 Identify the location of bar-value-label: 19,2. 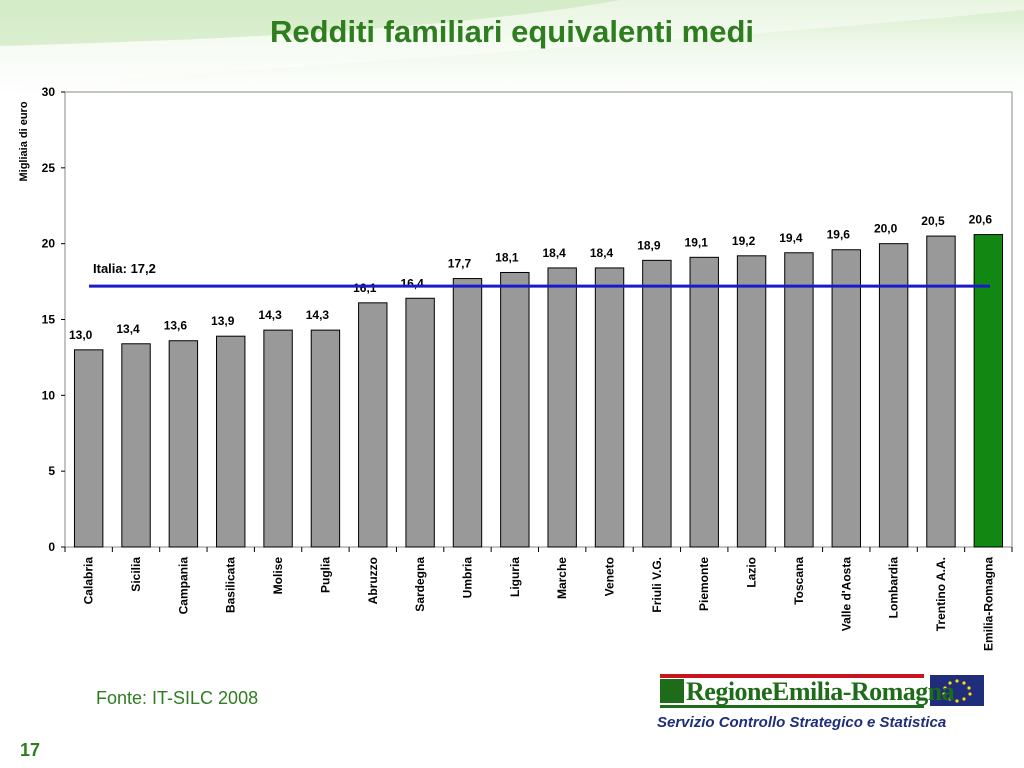
(744, 241).